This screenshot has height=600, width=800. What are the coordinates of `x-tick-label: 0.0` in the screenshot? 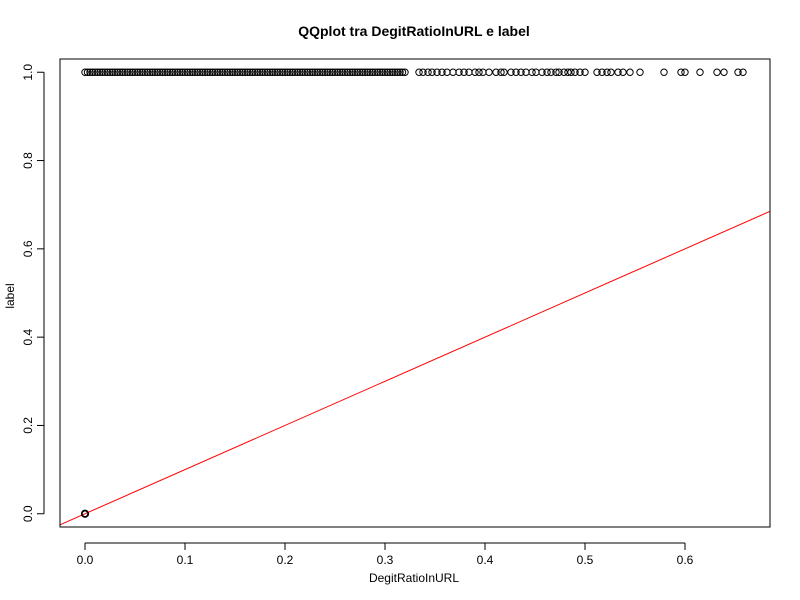 It's located at (85, 560).